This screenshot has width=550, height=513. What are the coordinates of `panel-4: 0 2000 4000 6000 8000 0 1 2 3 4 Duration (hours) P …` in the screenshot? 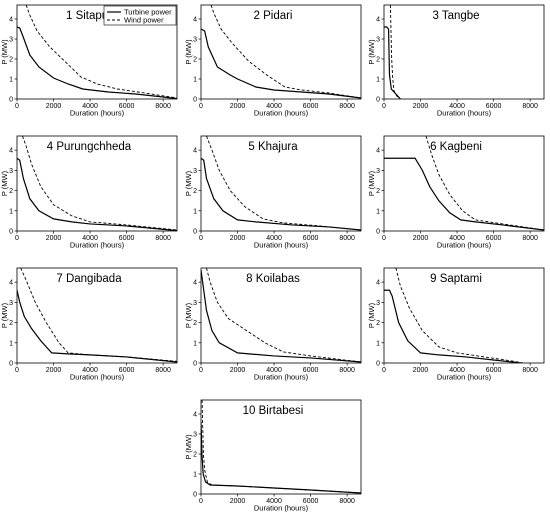 It's located at (89, 192).